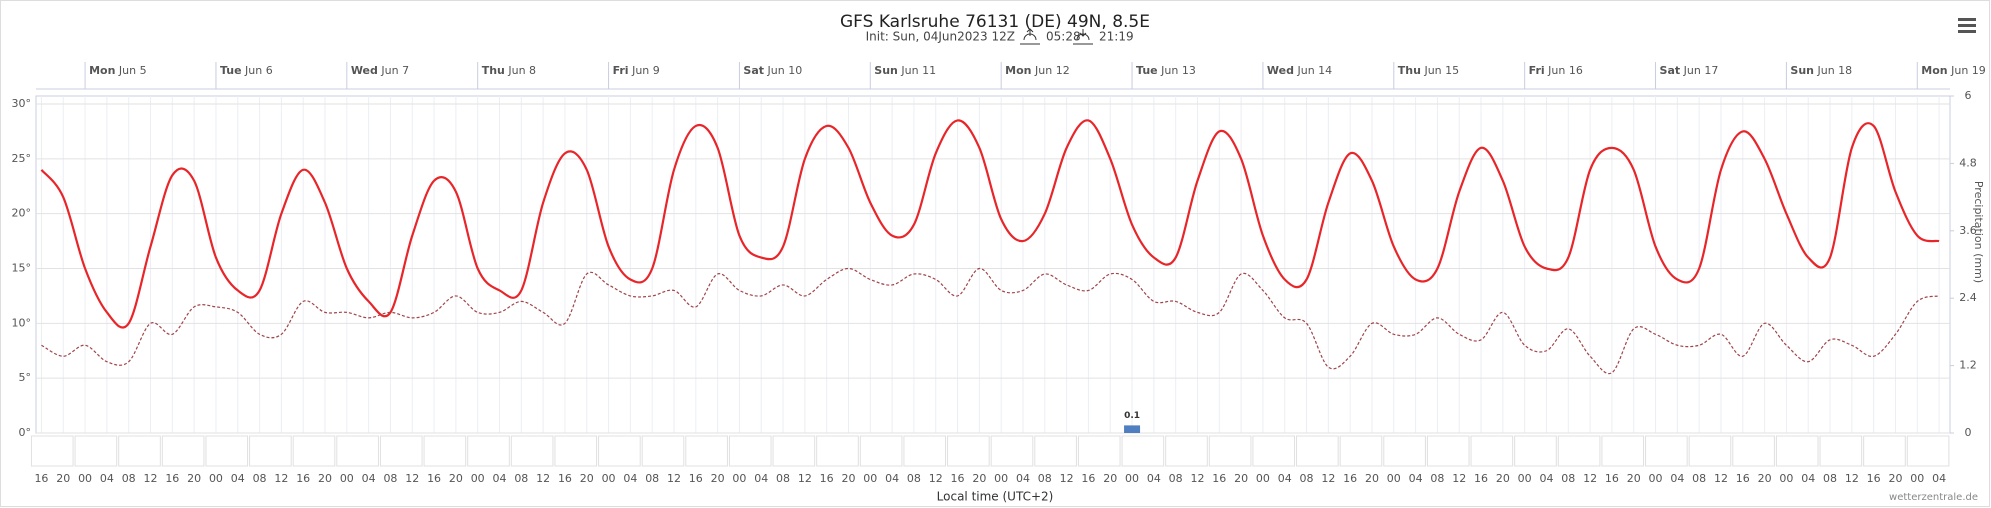 Image resolution: width=1991 pixels, height=508 pixels. I want to click on day-date: Jun 17, so click(1701, 70).